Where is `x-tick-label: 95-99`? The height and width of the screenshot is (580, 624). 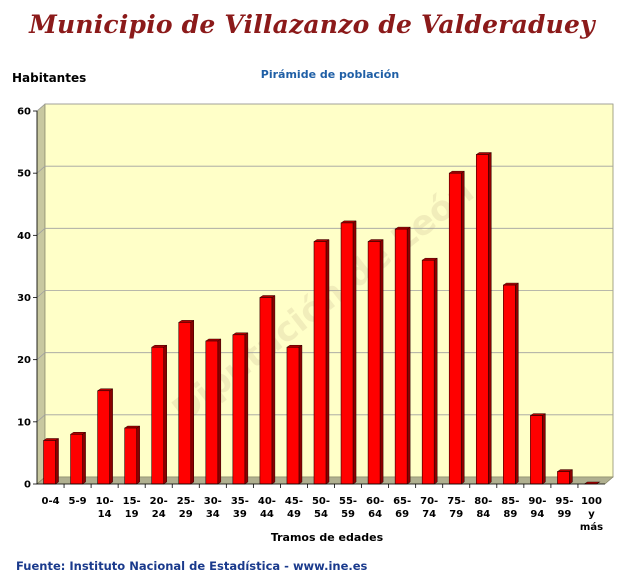 x-tick-label: 95-99 is located at coordinates (564, 508).